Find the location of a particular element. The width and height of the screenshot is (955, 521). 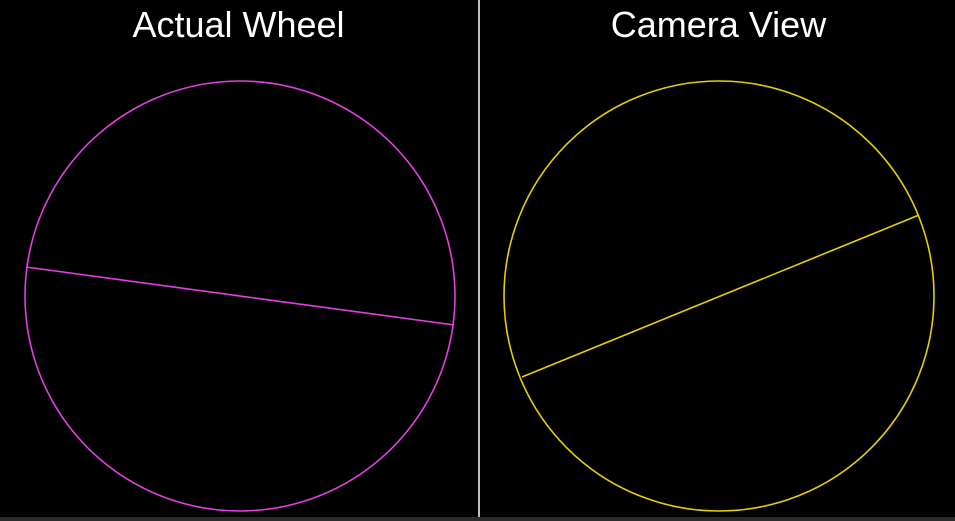

actual-wheel-diameter-line is located at coordinates (240, 296).